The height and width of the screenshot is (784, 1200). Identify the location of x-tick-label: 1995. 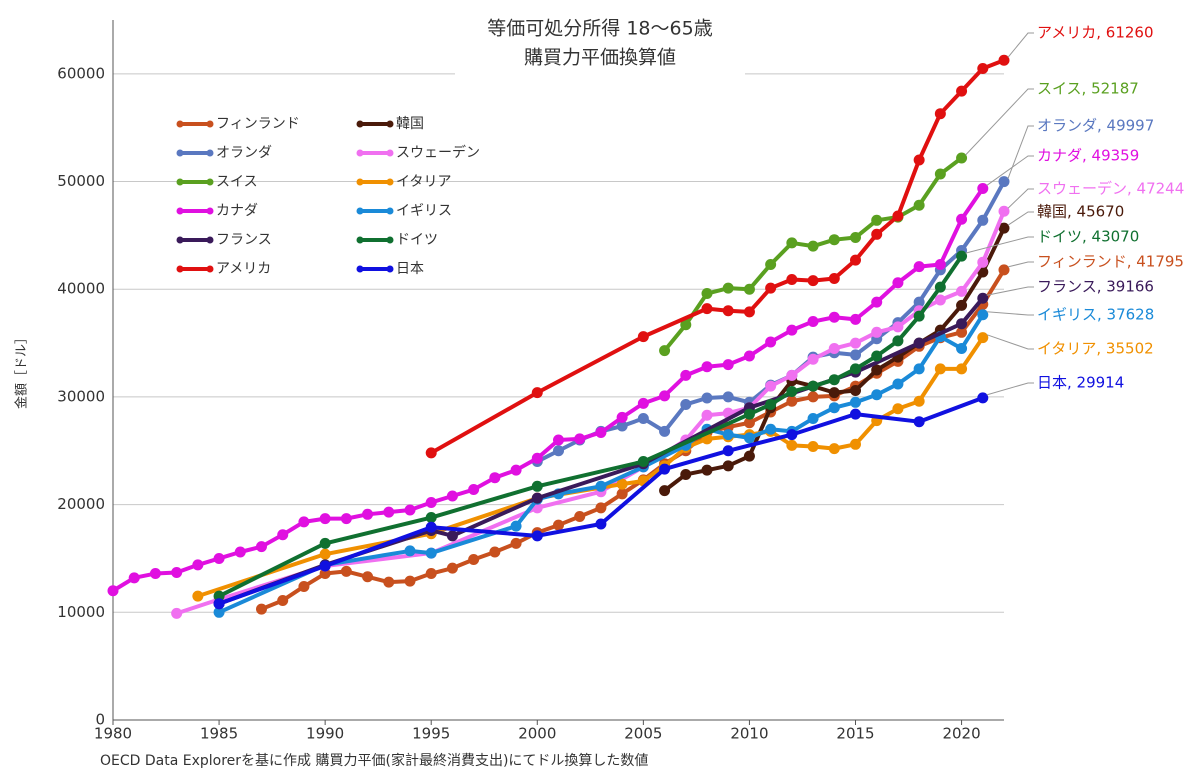
(431, 734).